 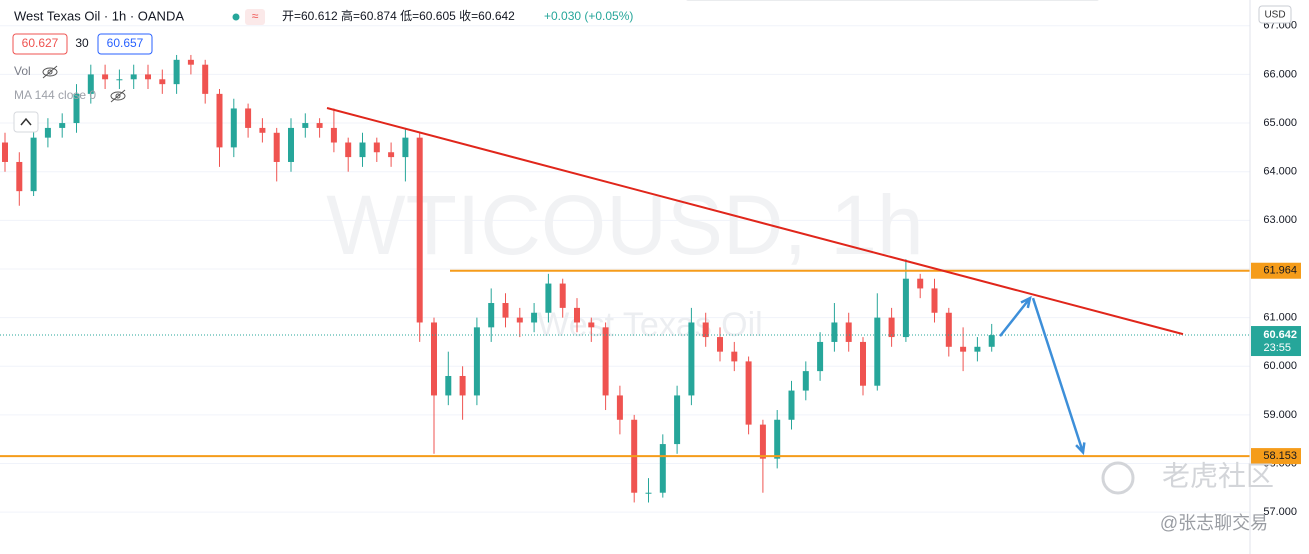 What do you see at coordinates (1280, 271) in the screenshot?
I see `level-label: 61.964` at bounding box center [1280, 271].